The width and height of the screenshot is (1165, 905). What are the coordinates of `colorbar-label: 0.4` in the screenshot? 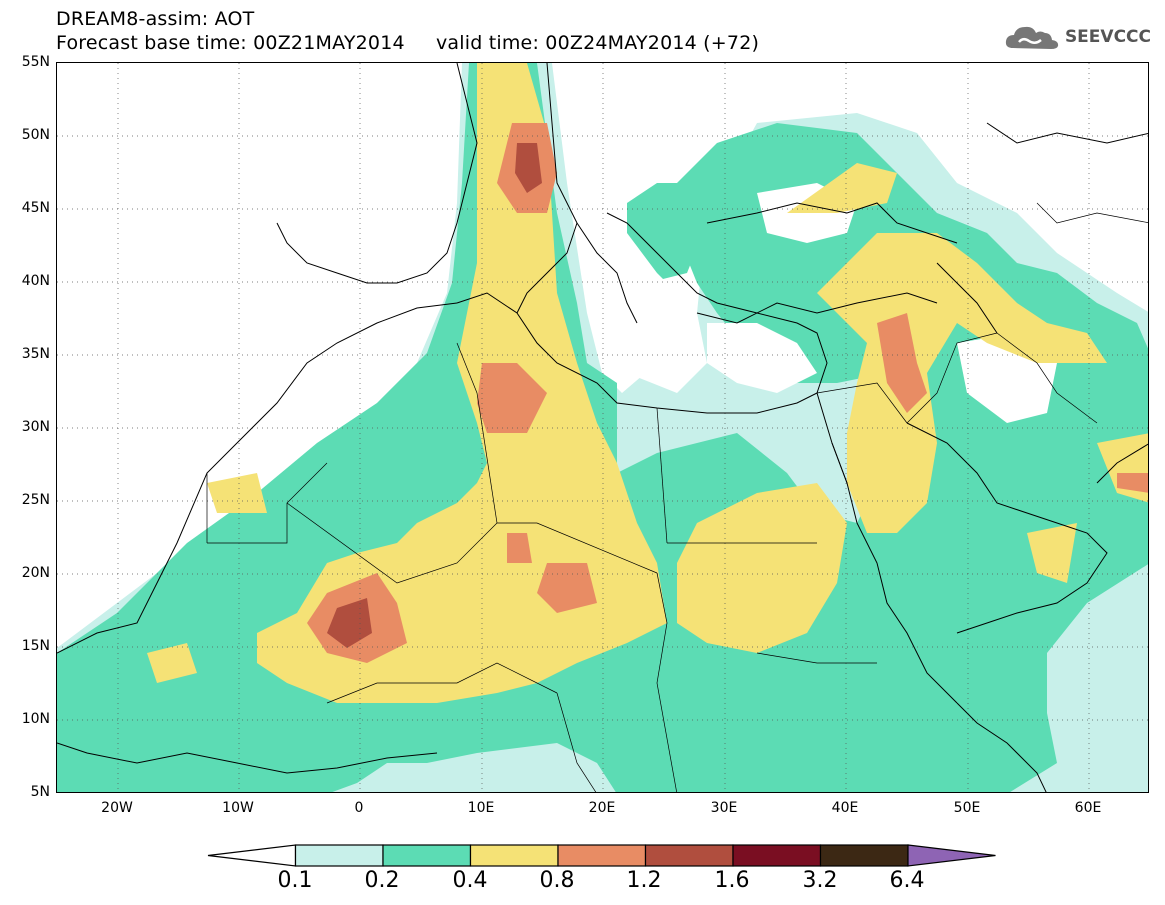 It's located at (470, 880).